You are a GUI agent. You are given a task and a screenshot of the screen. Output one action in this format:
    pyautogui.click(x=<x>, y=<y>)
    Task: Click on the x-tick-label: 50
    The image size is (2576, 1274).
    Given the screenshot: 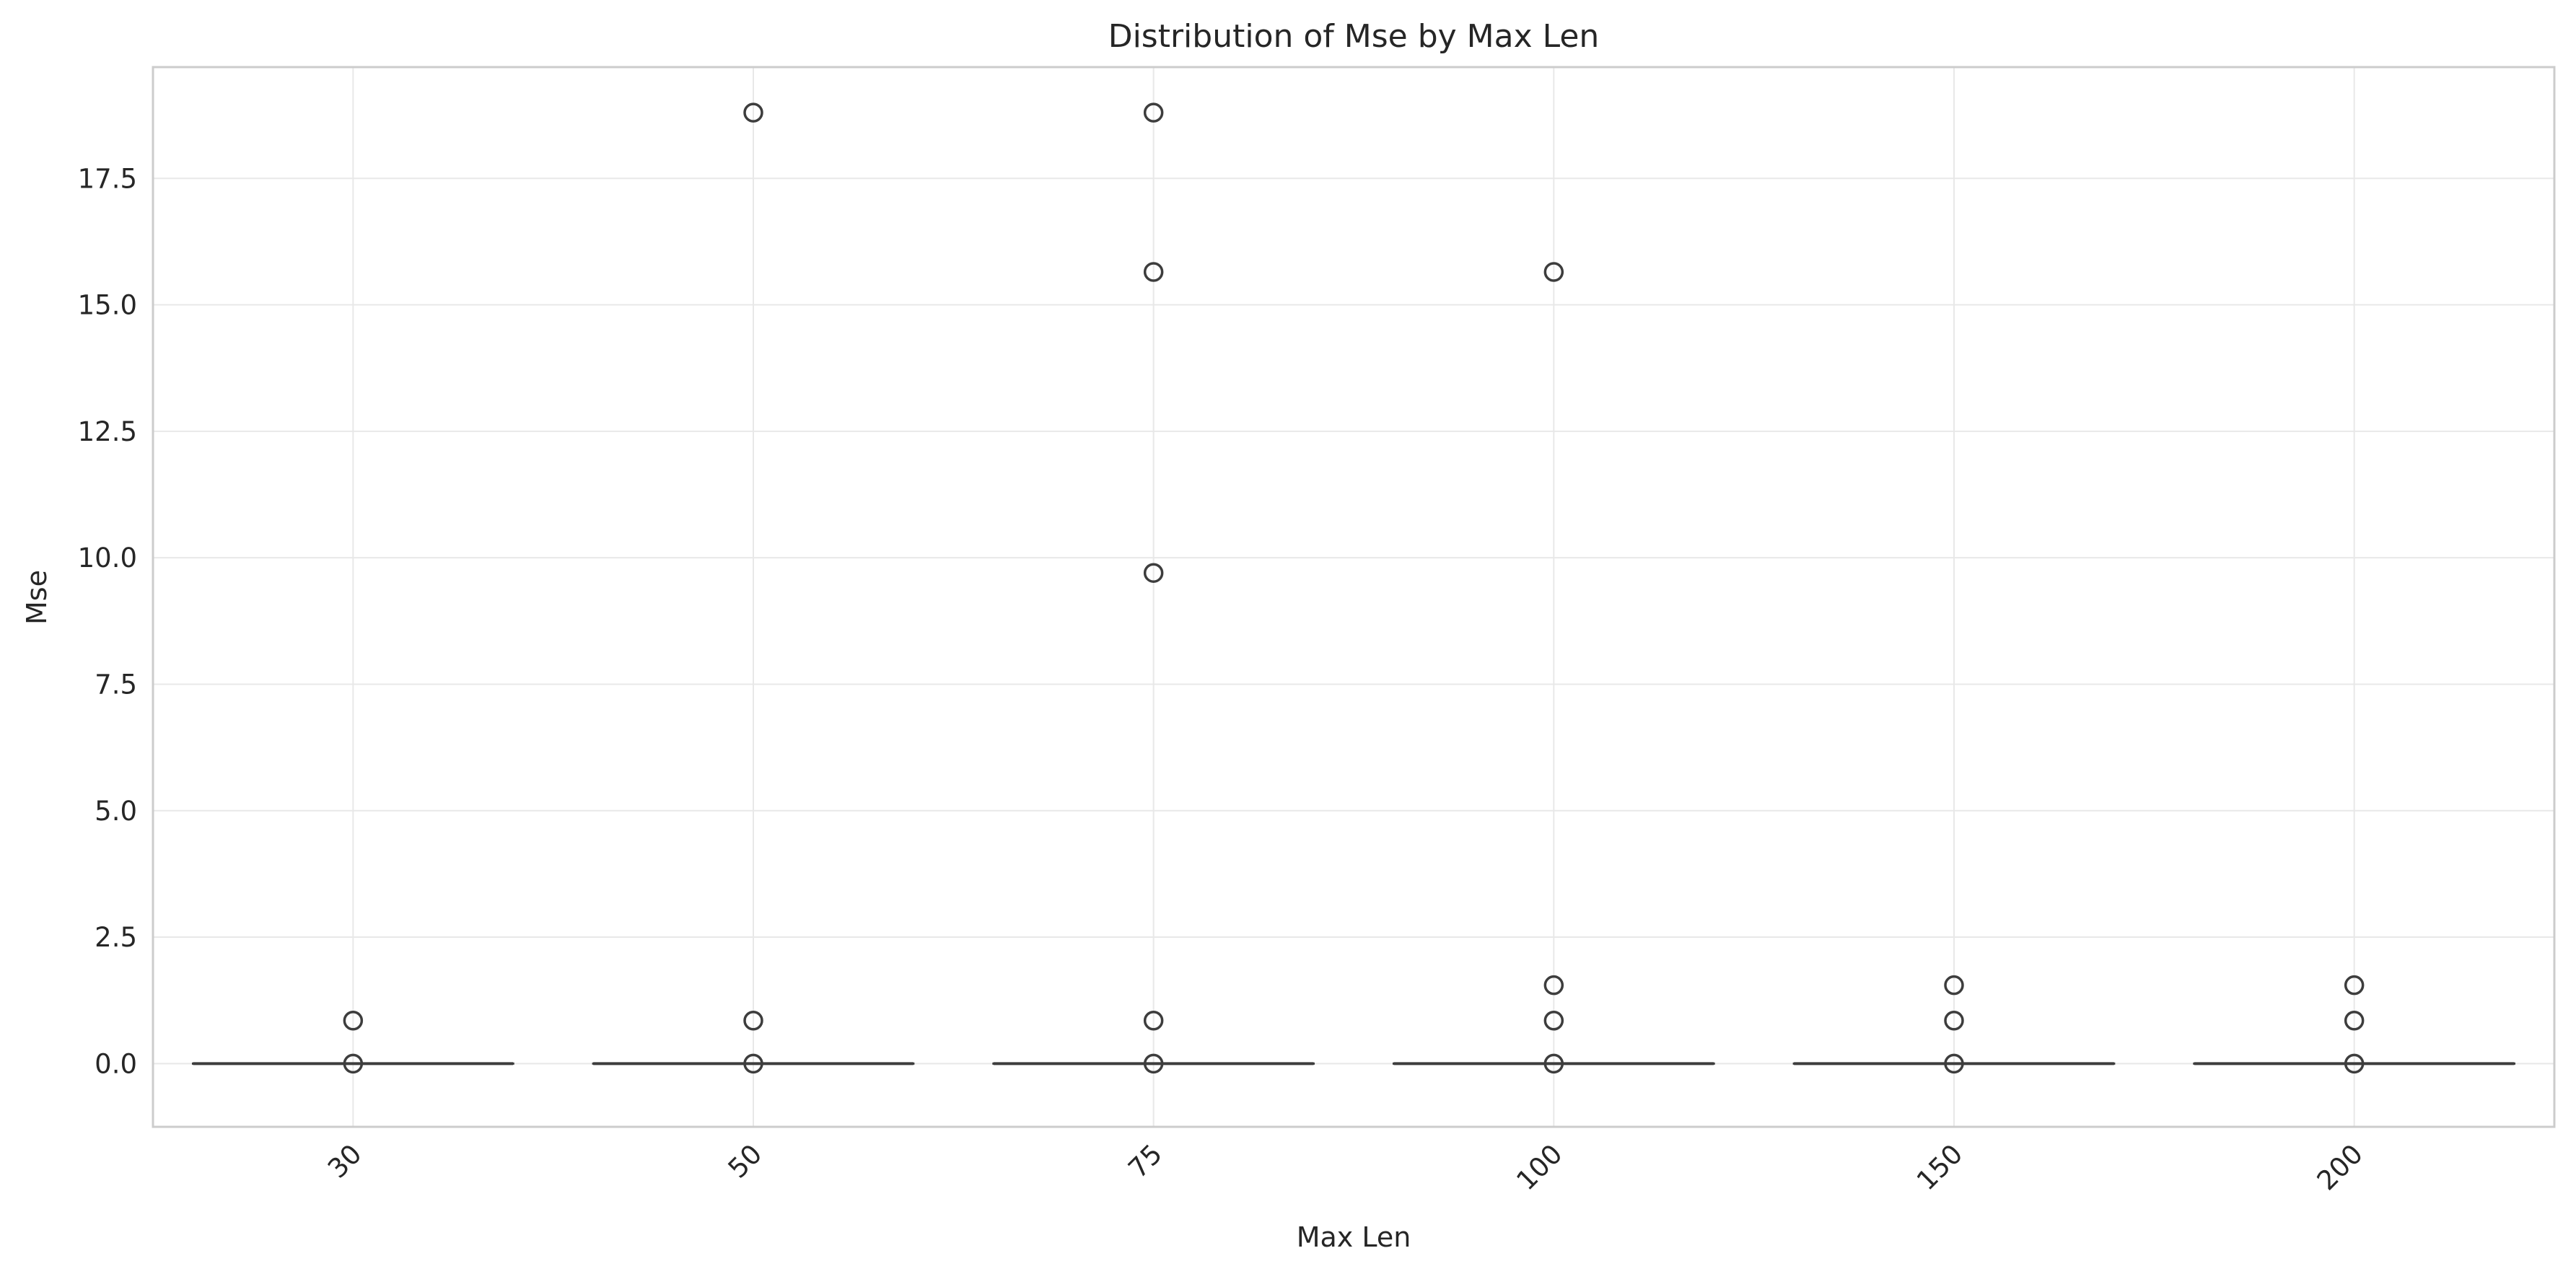 What is the action you would take?
    pyautogui.click(x=745, y=1162)
    